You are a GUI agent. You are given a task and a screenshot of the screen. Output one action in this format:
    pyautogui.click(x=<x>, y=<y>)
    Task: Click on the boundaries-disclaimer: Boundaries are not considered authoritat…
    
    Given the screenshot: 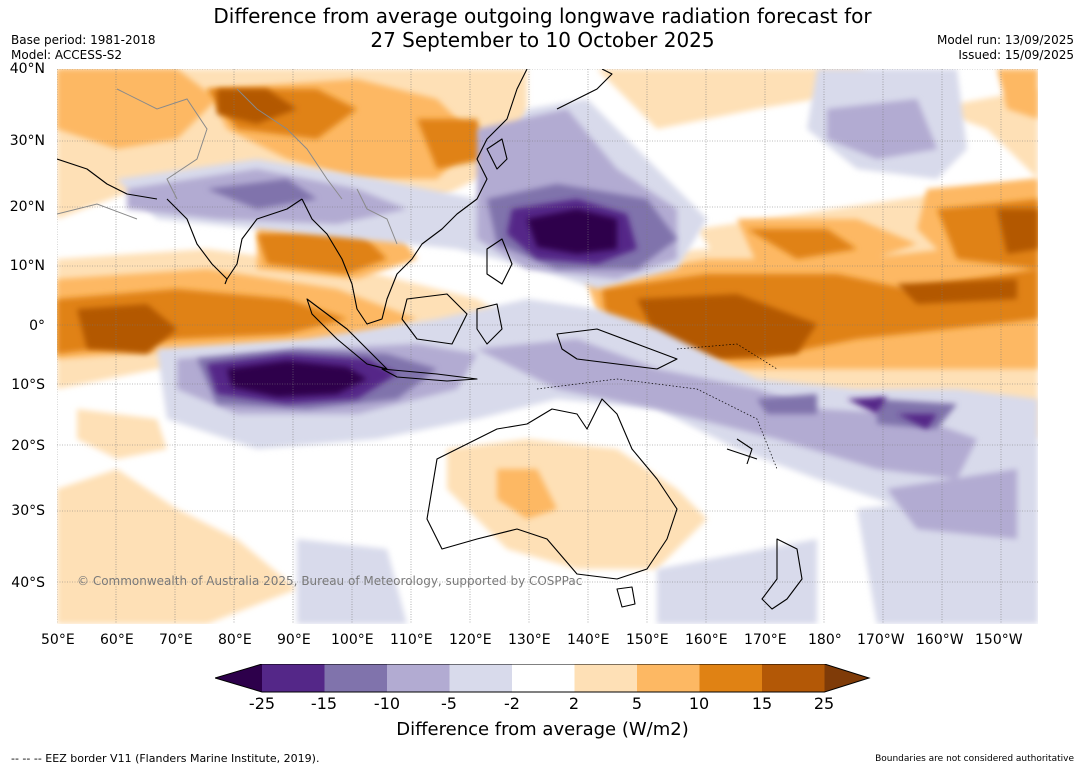 What is the action you would take?
    pyautogui.click(x=974, y=759)
    